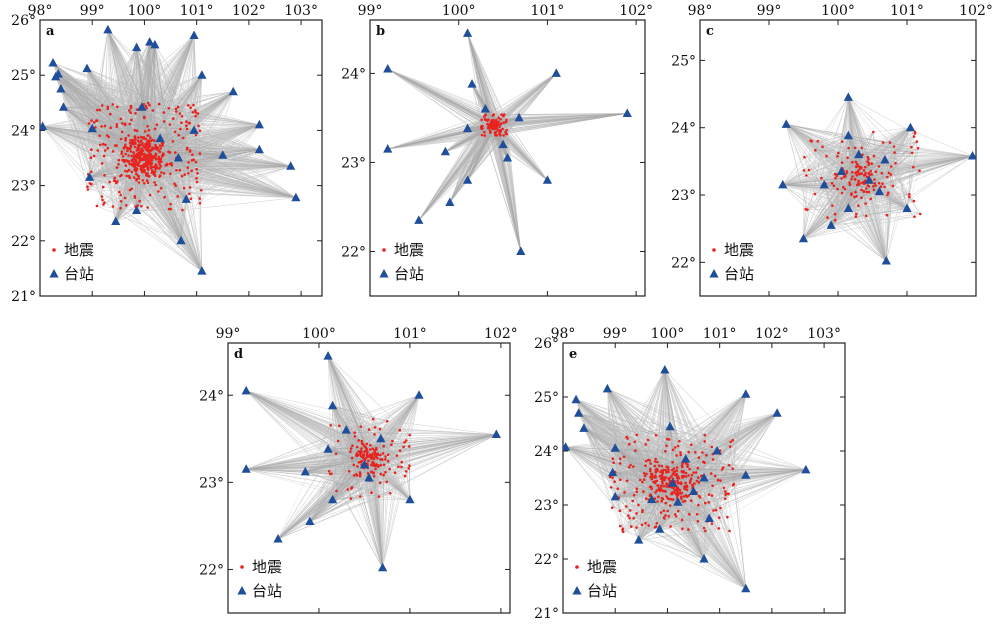  I want to click on panel-letter: e, so click(573, 354).